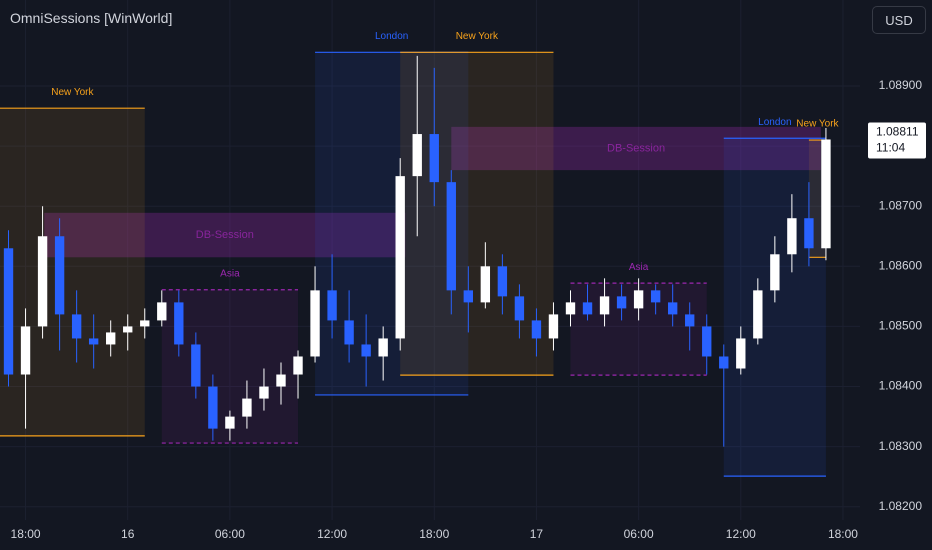 The image size is (932, 550). Describe the element at coordinates (901, 85) in the screenshot. I see `y-tick-label: 1.08900` at that location.